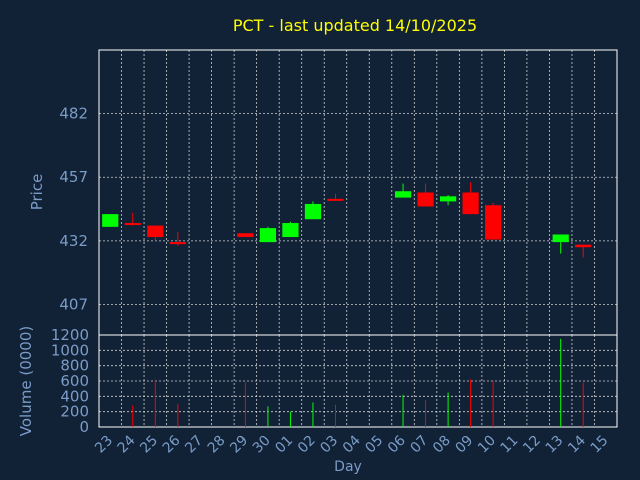 This screenshot has width=640, height=480. I want to click on volume-tick-label: 1000, so click(70, 350).